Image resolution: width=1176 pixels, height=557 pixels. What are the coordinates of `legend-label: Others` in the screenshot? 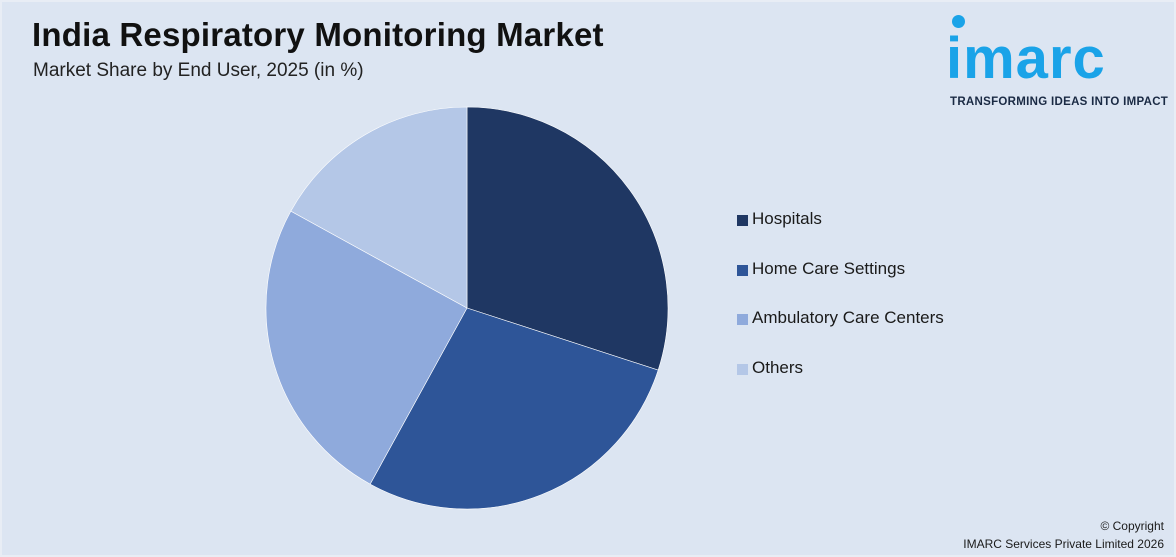 It's located at (778, 367).